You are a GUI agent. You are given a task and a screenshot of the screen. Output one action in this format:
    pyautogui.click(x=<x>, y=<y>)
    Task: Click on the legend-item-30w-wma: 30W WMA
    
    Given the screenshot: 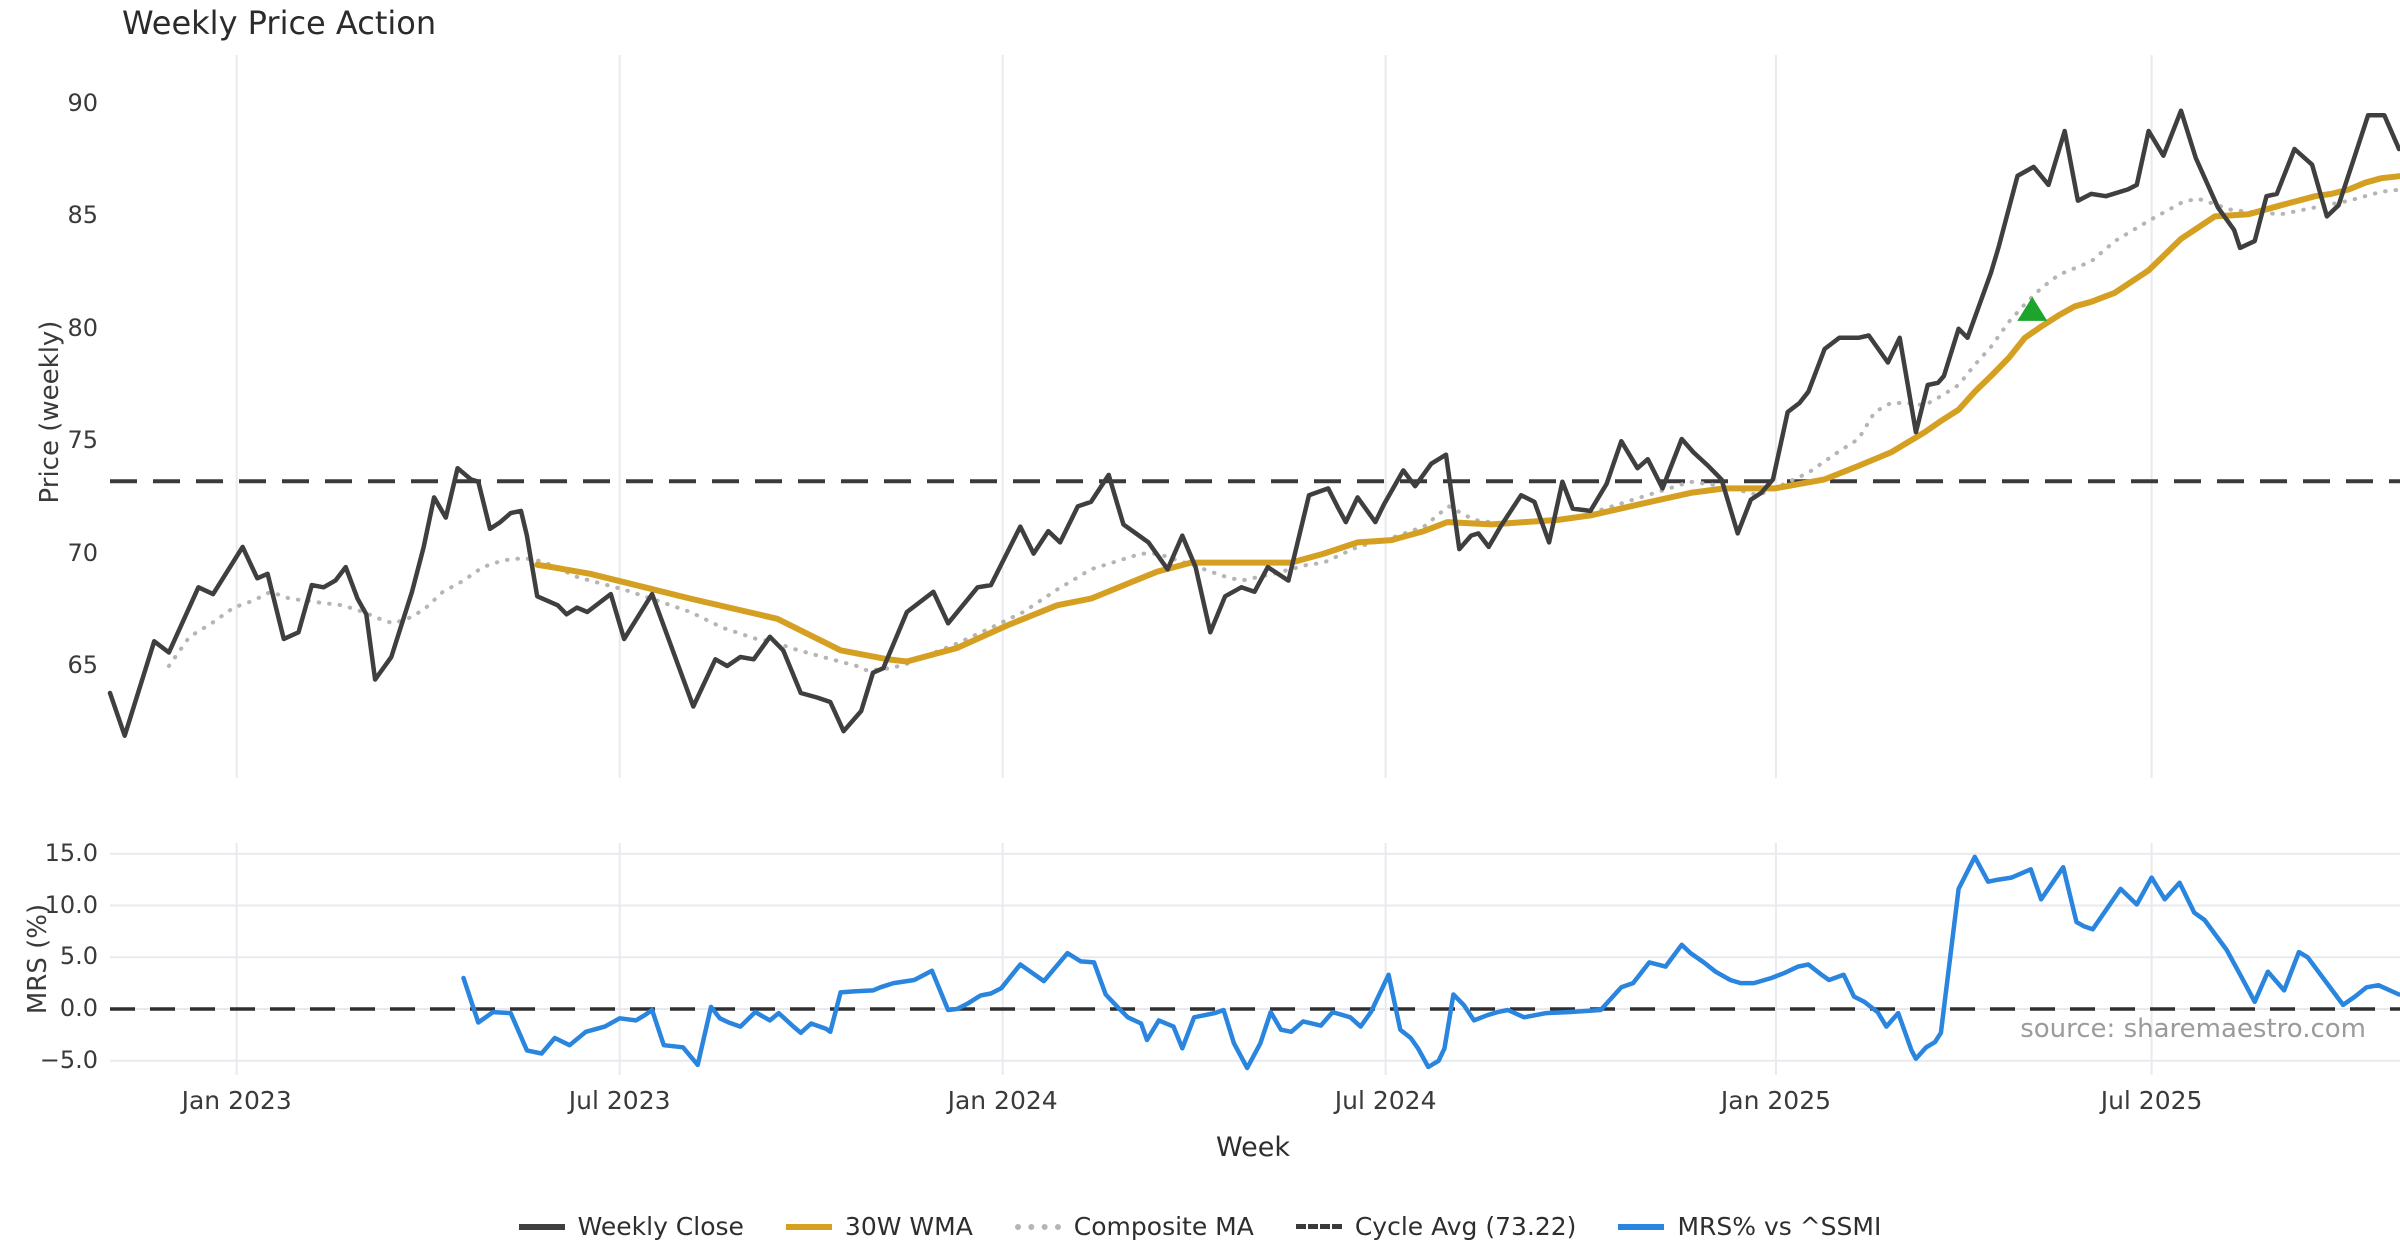 What is the action you would take?
    pyautogui.click(x=879, y=1226)
    